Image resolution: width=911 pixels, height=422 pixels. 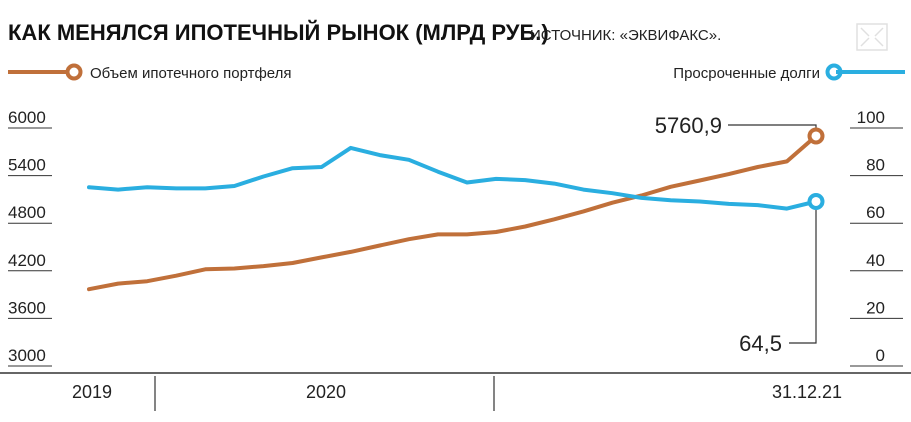 I want to click on legend-portfolio: Объем ипотечного портфеля, so click(x=150, y=72).